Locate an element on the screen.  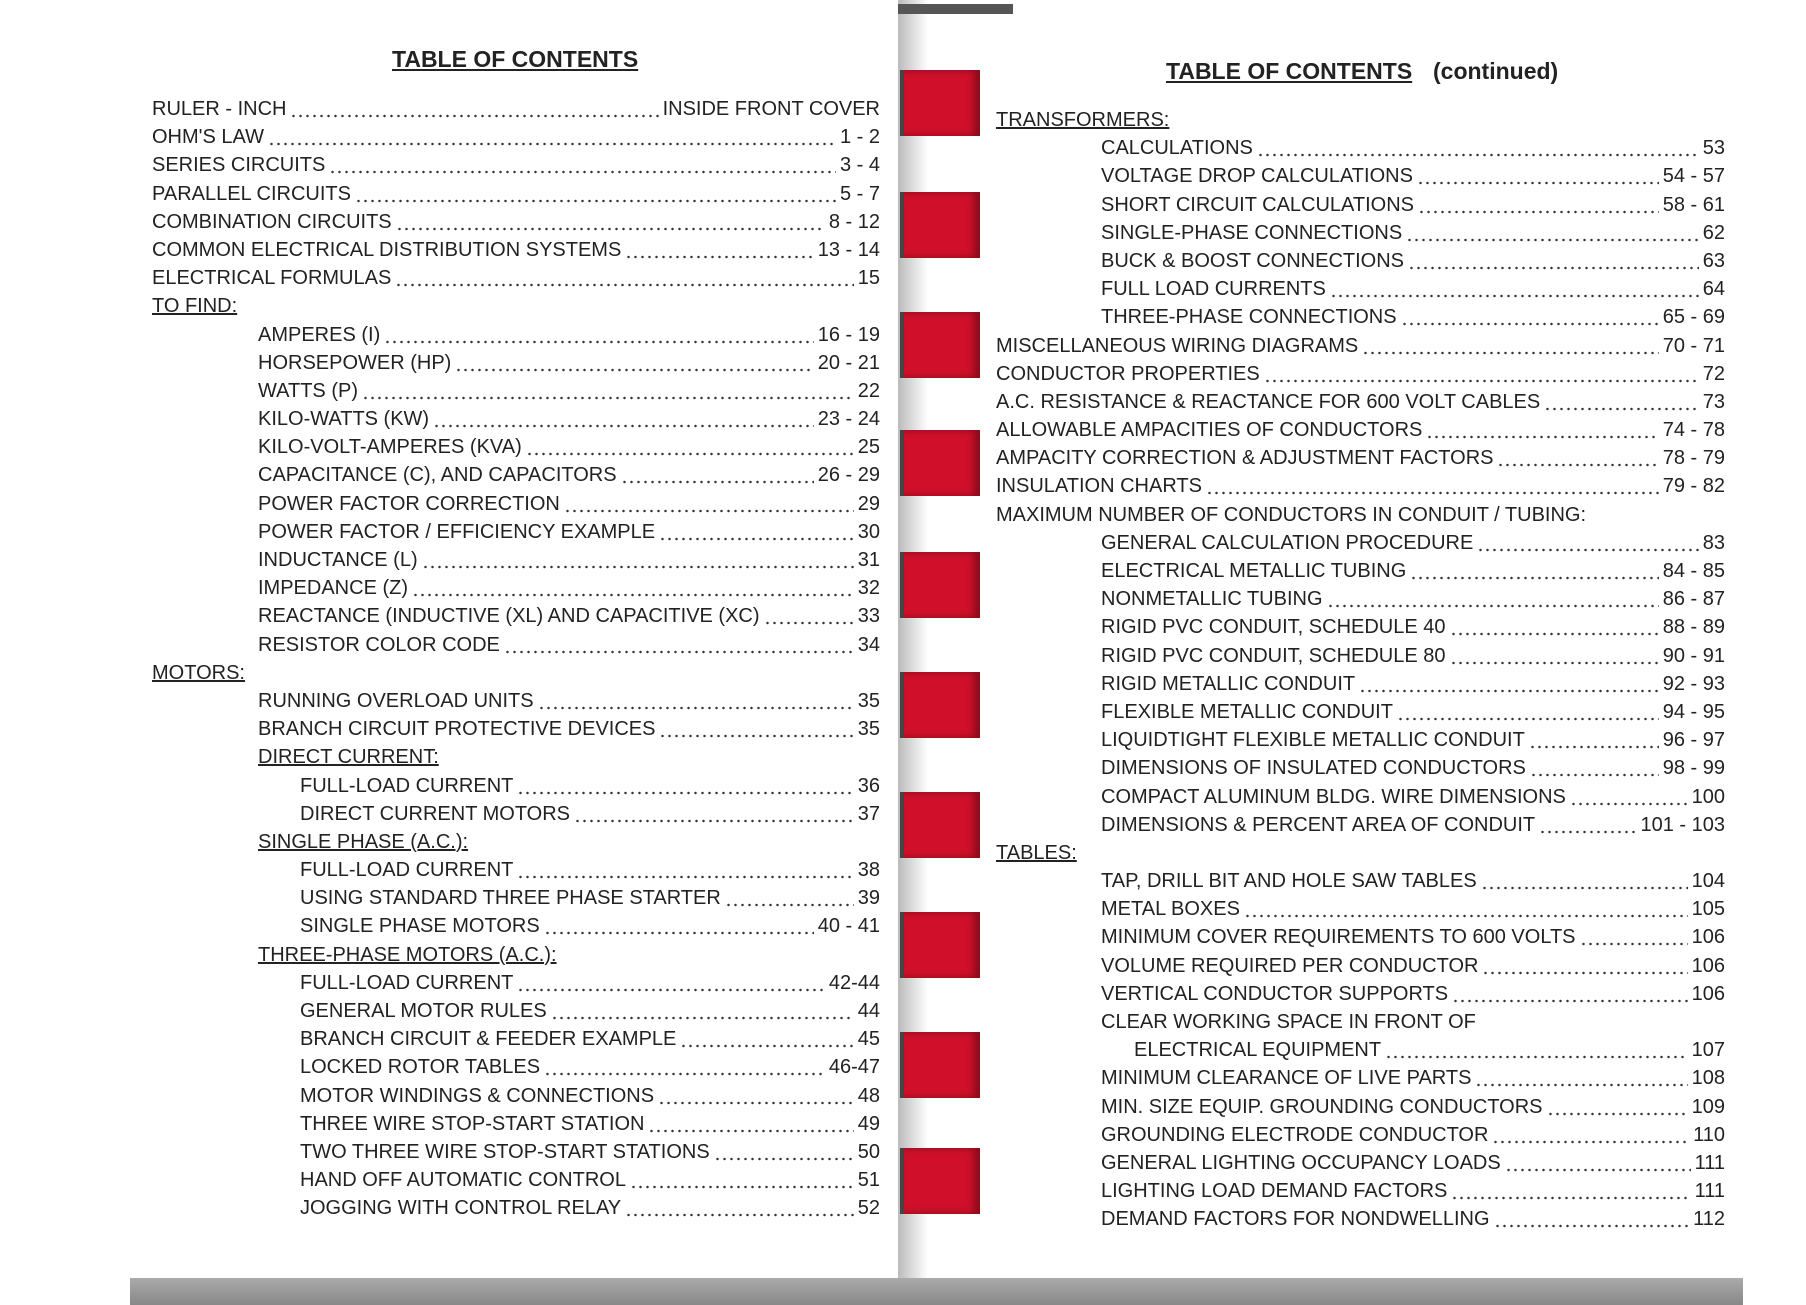
page-number: 72 is located at coordinates (1713, 373).